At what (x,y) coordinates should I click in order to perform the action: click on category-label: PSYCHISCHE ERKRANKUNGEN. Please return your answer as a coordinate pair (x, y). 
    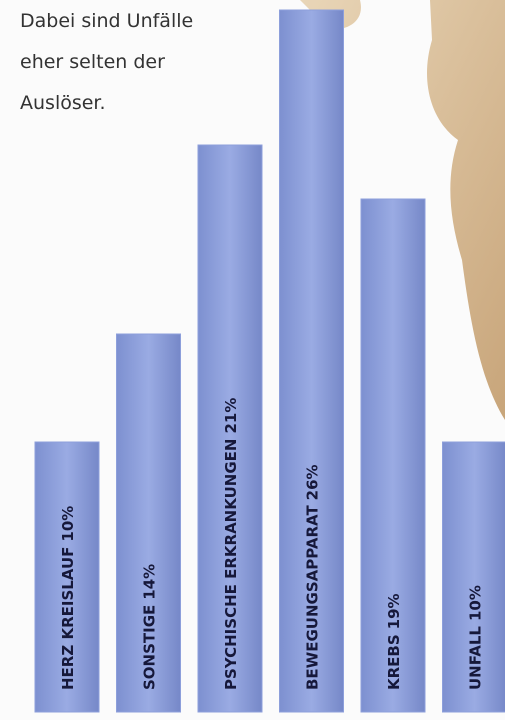
    Looking at the image, I should click on (231, 564).